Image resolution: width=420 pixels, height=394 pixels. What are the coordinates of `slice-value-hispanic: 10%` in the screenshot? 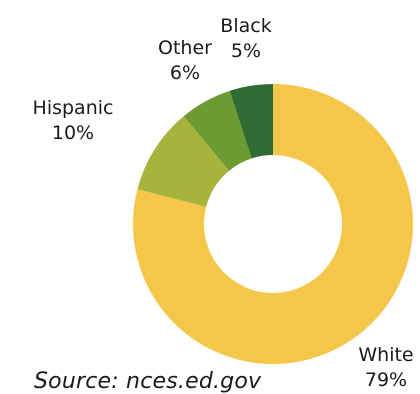 It's located at (73, 133).